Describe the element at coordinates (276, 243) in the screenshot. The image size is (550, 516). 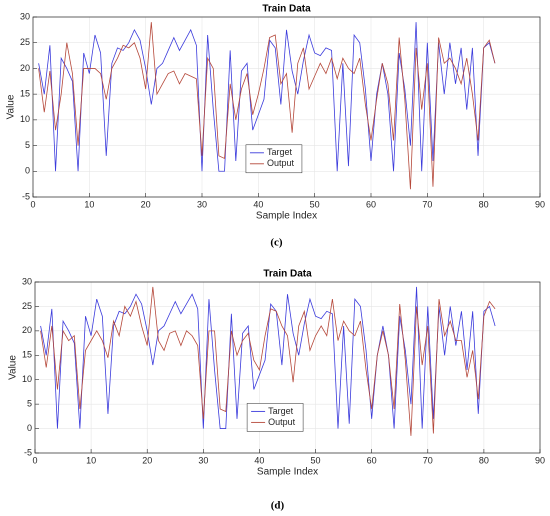
I see `caption: (c)` at that location.